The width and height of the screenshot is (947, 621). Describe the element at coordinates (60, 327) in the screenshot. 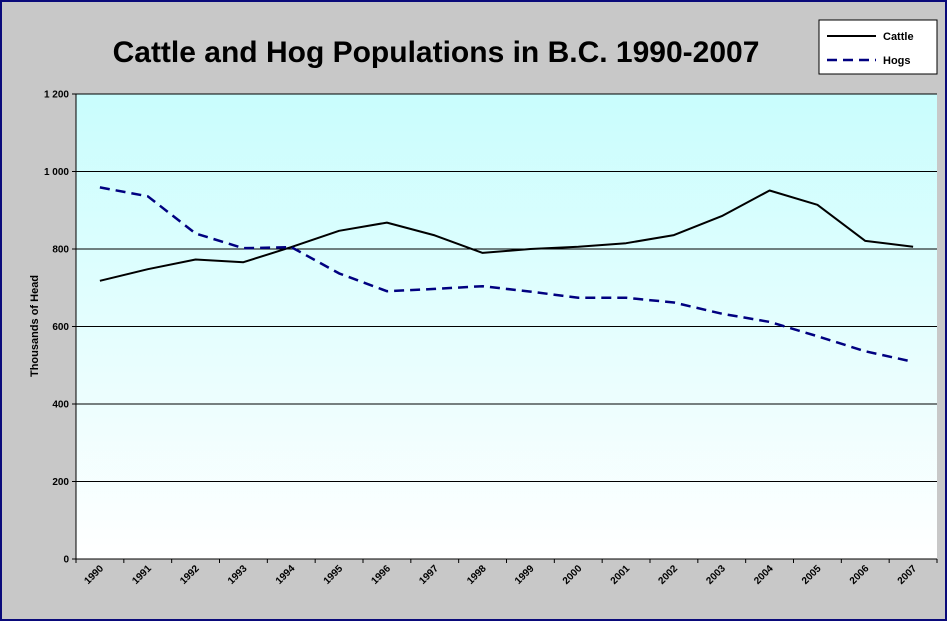

I see `y-tick-label: 600` at that location.